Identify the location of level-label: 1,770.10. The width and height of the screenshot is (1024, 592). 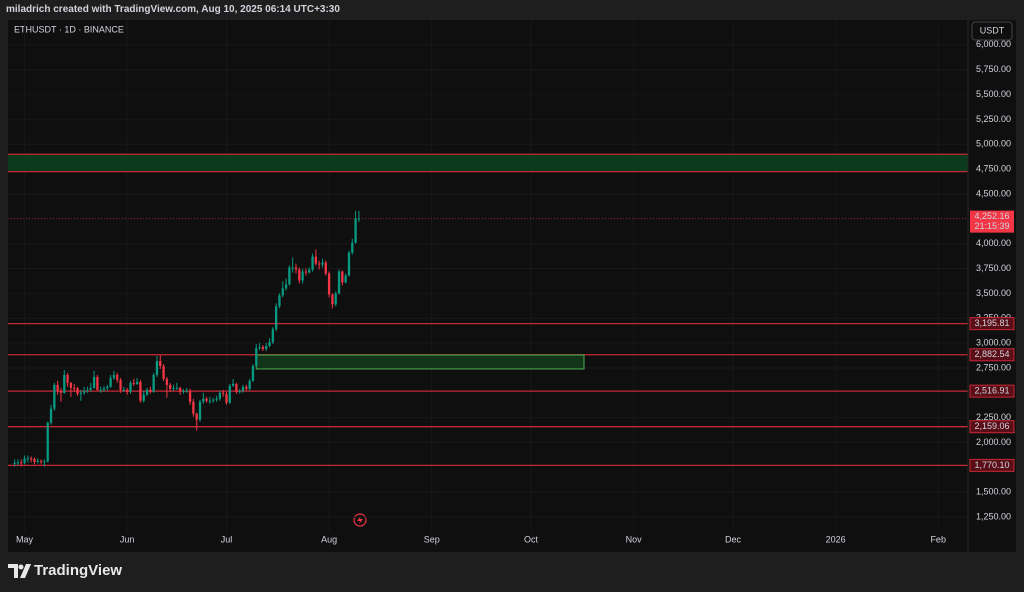
(991, 465).